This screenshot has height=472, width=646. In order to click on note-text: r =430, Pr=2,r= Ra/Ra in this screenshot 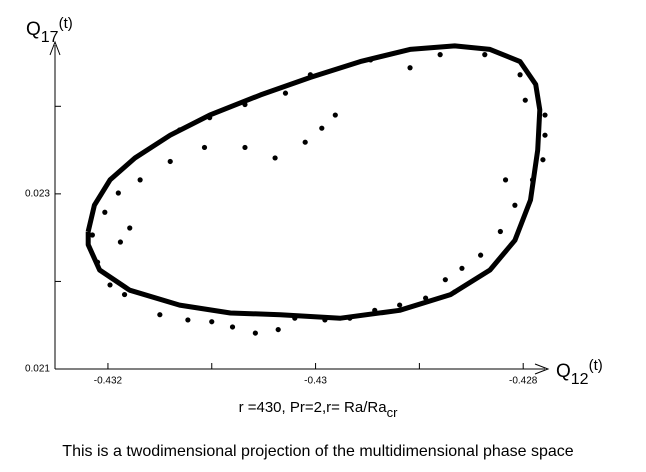, I will do `click(313, 407)`.